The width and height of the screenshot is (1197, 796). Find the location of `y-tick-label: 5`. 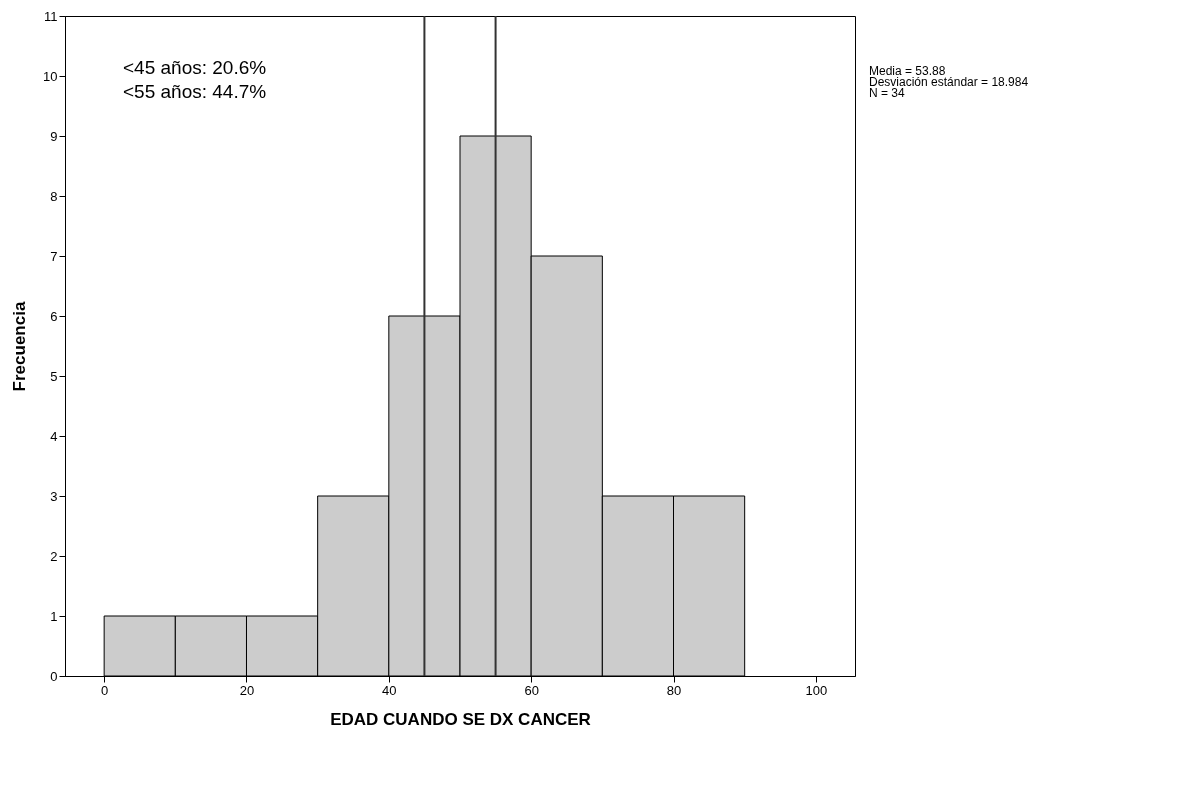

y-tick-label: 5 is located at coordinates (54, 376).